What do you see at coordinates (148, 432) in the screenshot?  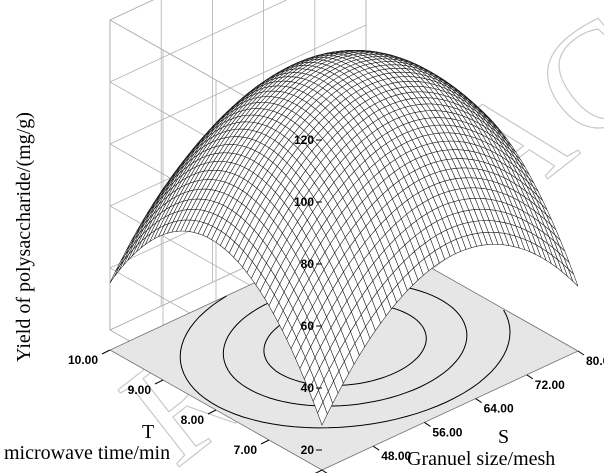 I see `x-axis-letter: T` at bounding box center [148, 432].